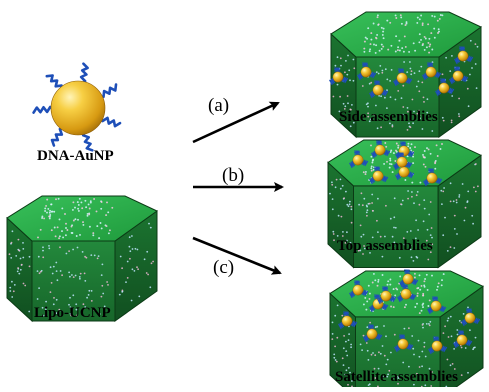 This screenshot has width=489, height=392. What do you see at coordinates (218, 106) in the screenshot?
I see `path-a-label: (a)` at bounding box center [218, 106].